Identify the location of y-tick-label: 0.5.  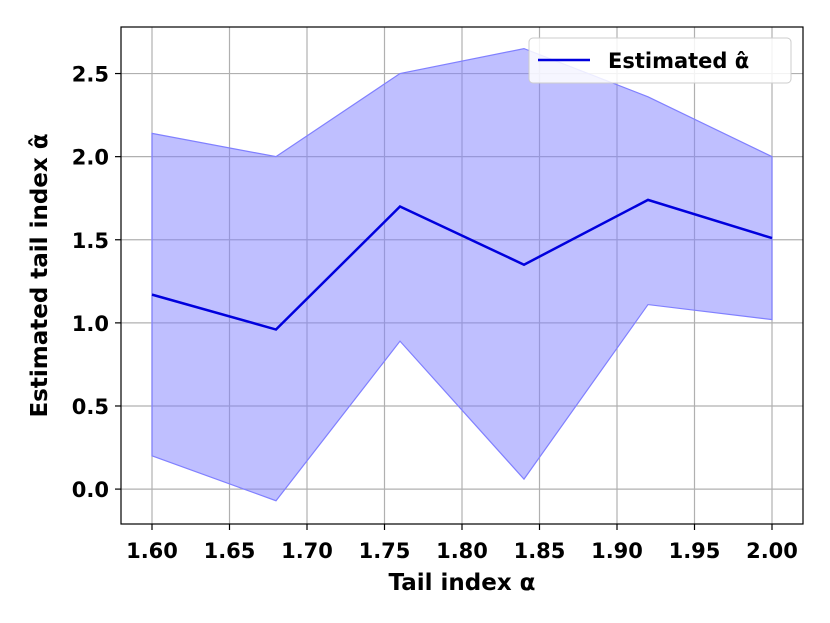
(90, 407).